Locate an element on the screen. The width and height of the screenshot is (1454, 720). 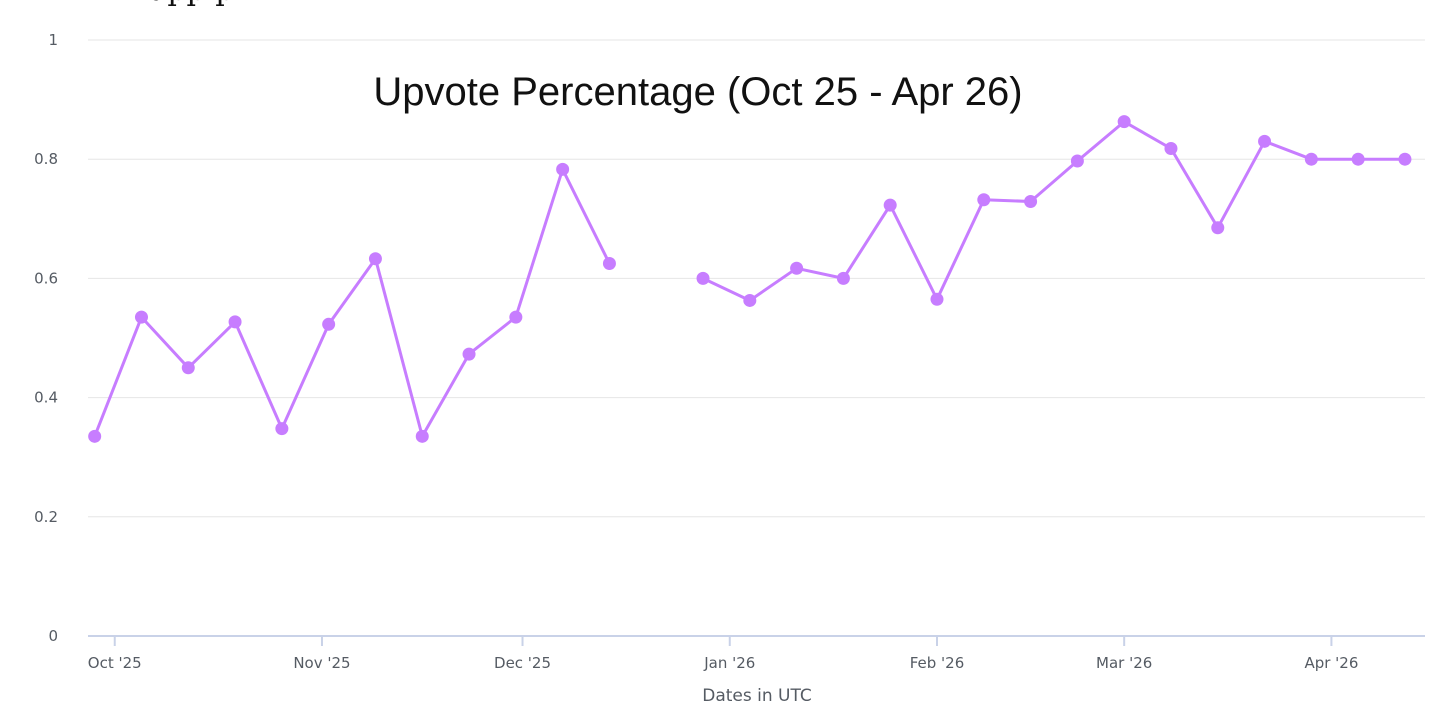
x-tick-label: Dec '25 is located at coordinates (522, 663).